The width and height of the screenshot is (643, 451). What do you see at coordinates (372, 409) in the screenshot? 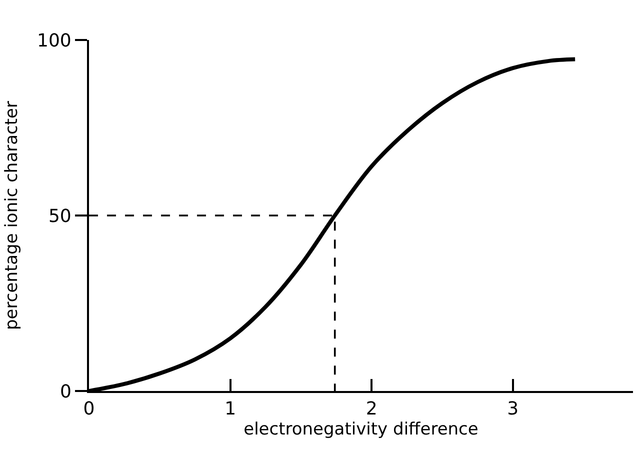
I see `x-tick-label: 2` at bounding box center [372, 409].